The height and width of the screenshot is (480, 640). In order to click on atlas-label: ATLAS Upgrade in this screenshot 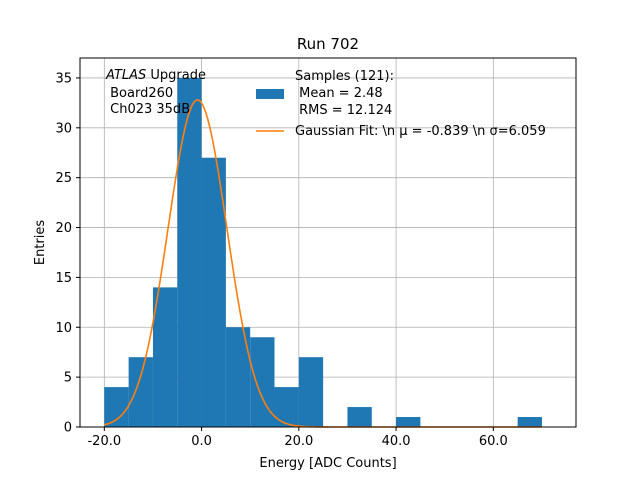, I will do `click(155, 75)`.